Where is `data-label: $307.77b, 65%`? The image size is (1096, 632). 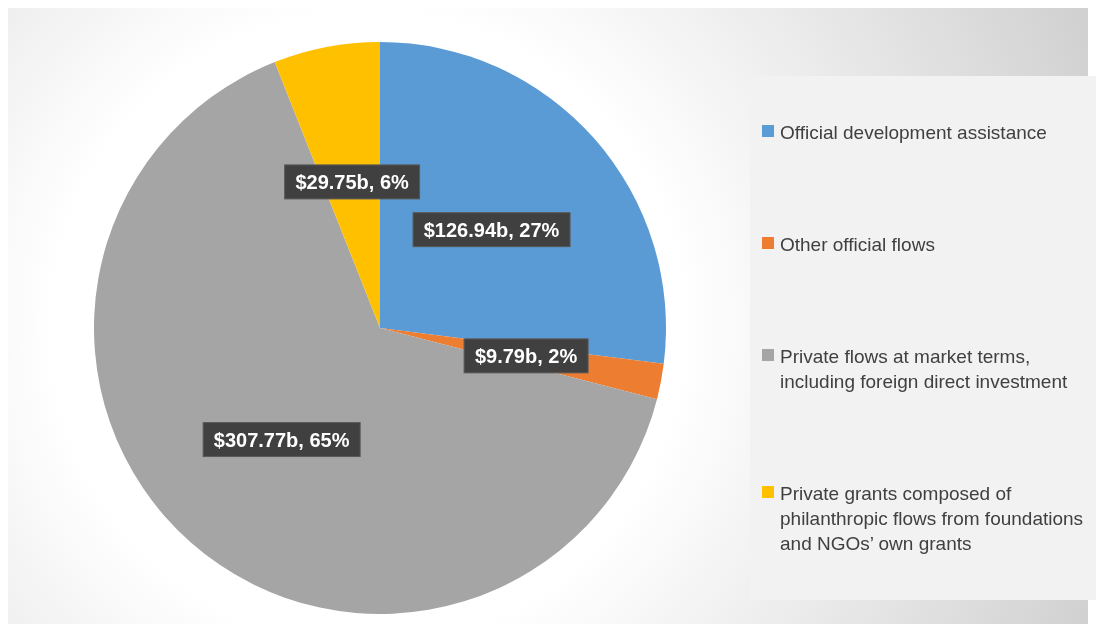
data-label: $307.77b, 65% is located at coordinates (281, 439).